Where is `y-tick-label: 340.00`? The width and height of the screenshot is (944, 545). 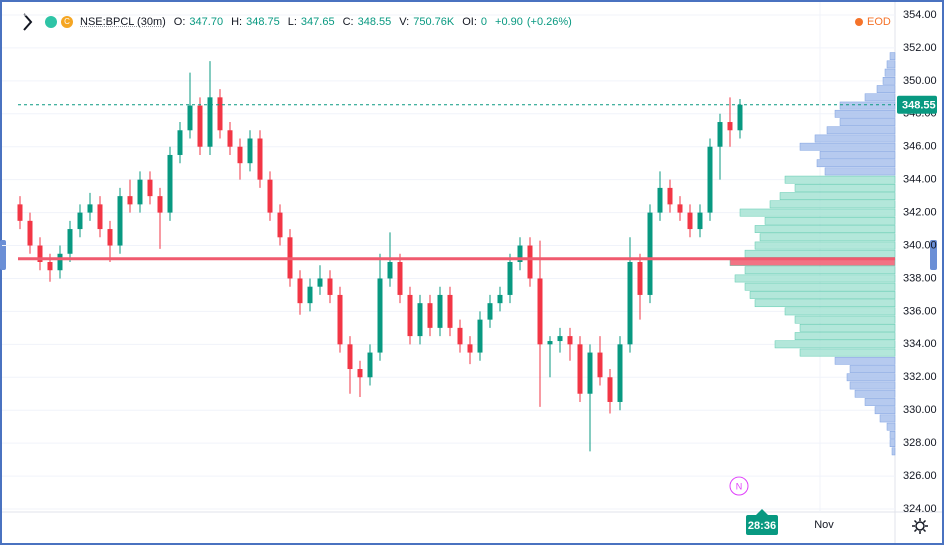 y-tick-label: 340.00 is located at coordinates (920, 245).